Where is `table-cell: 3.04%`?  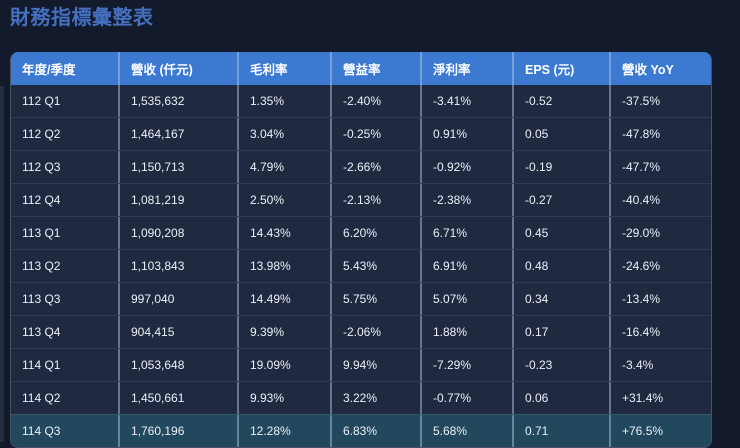
table-cell: 3.04% is located at coordinates (283, 134).